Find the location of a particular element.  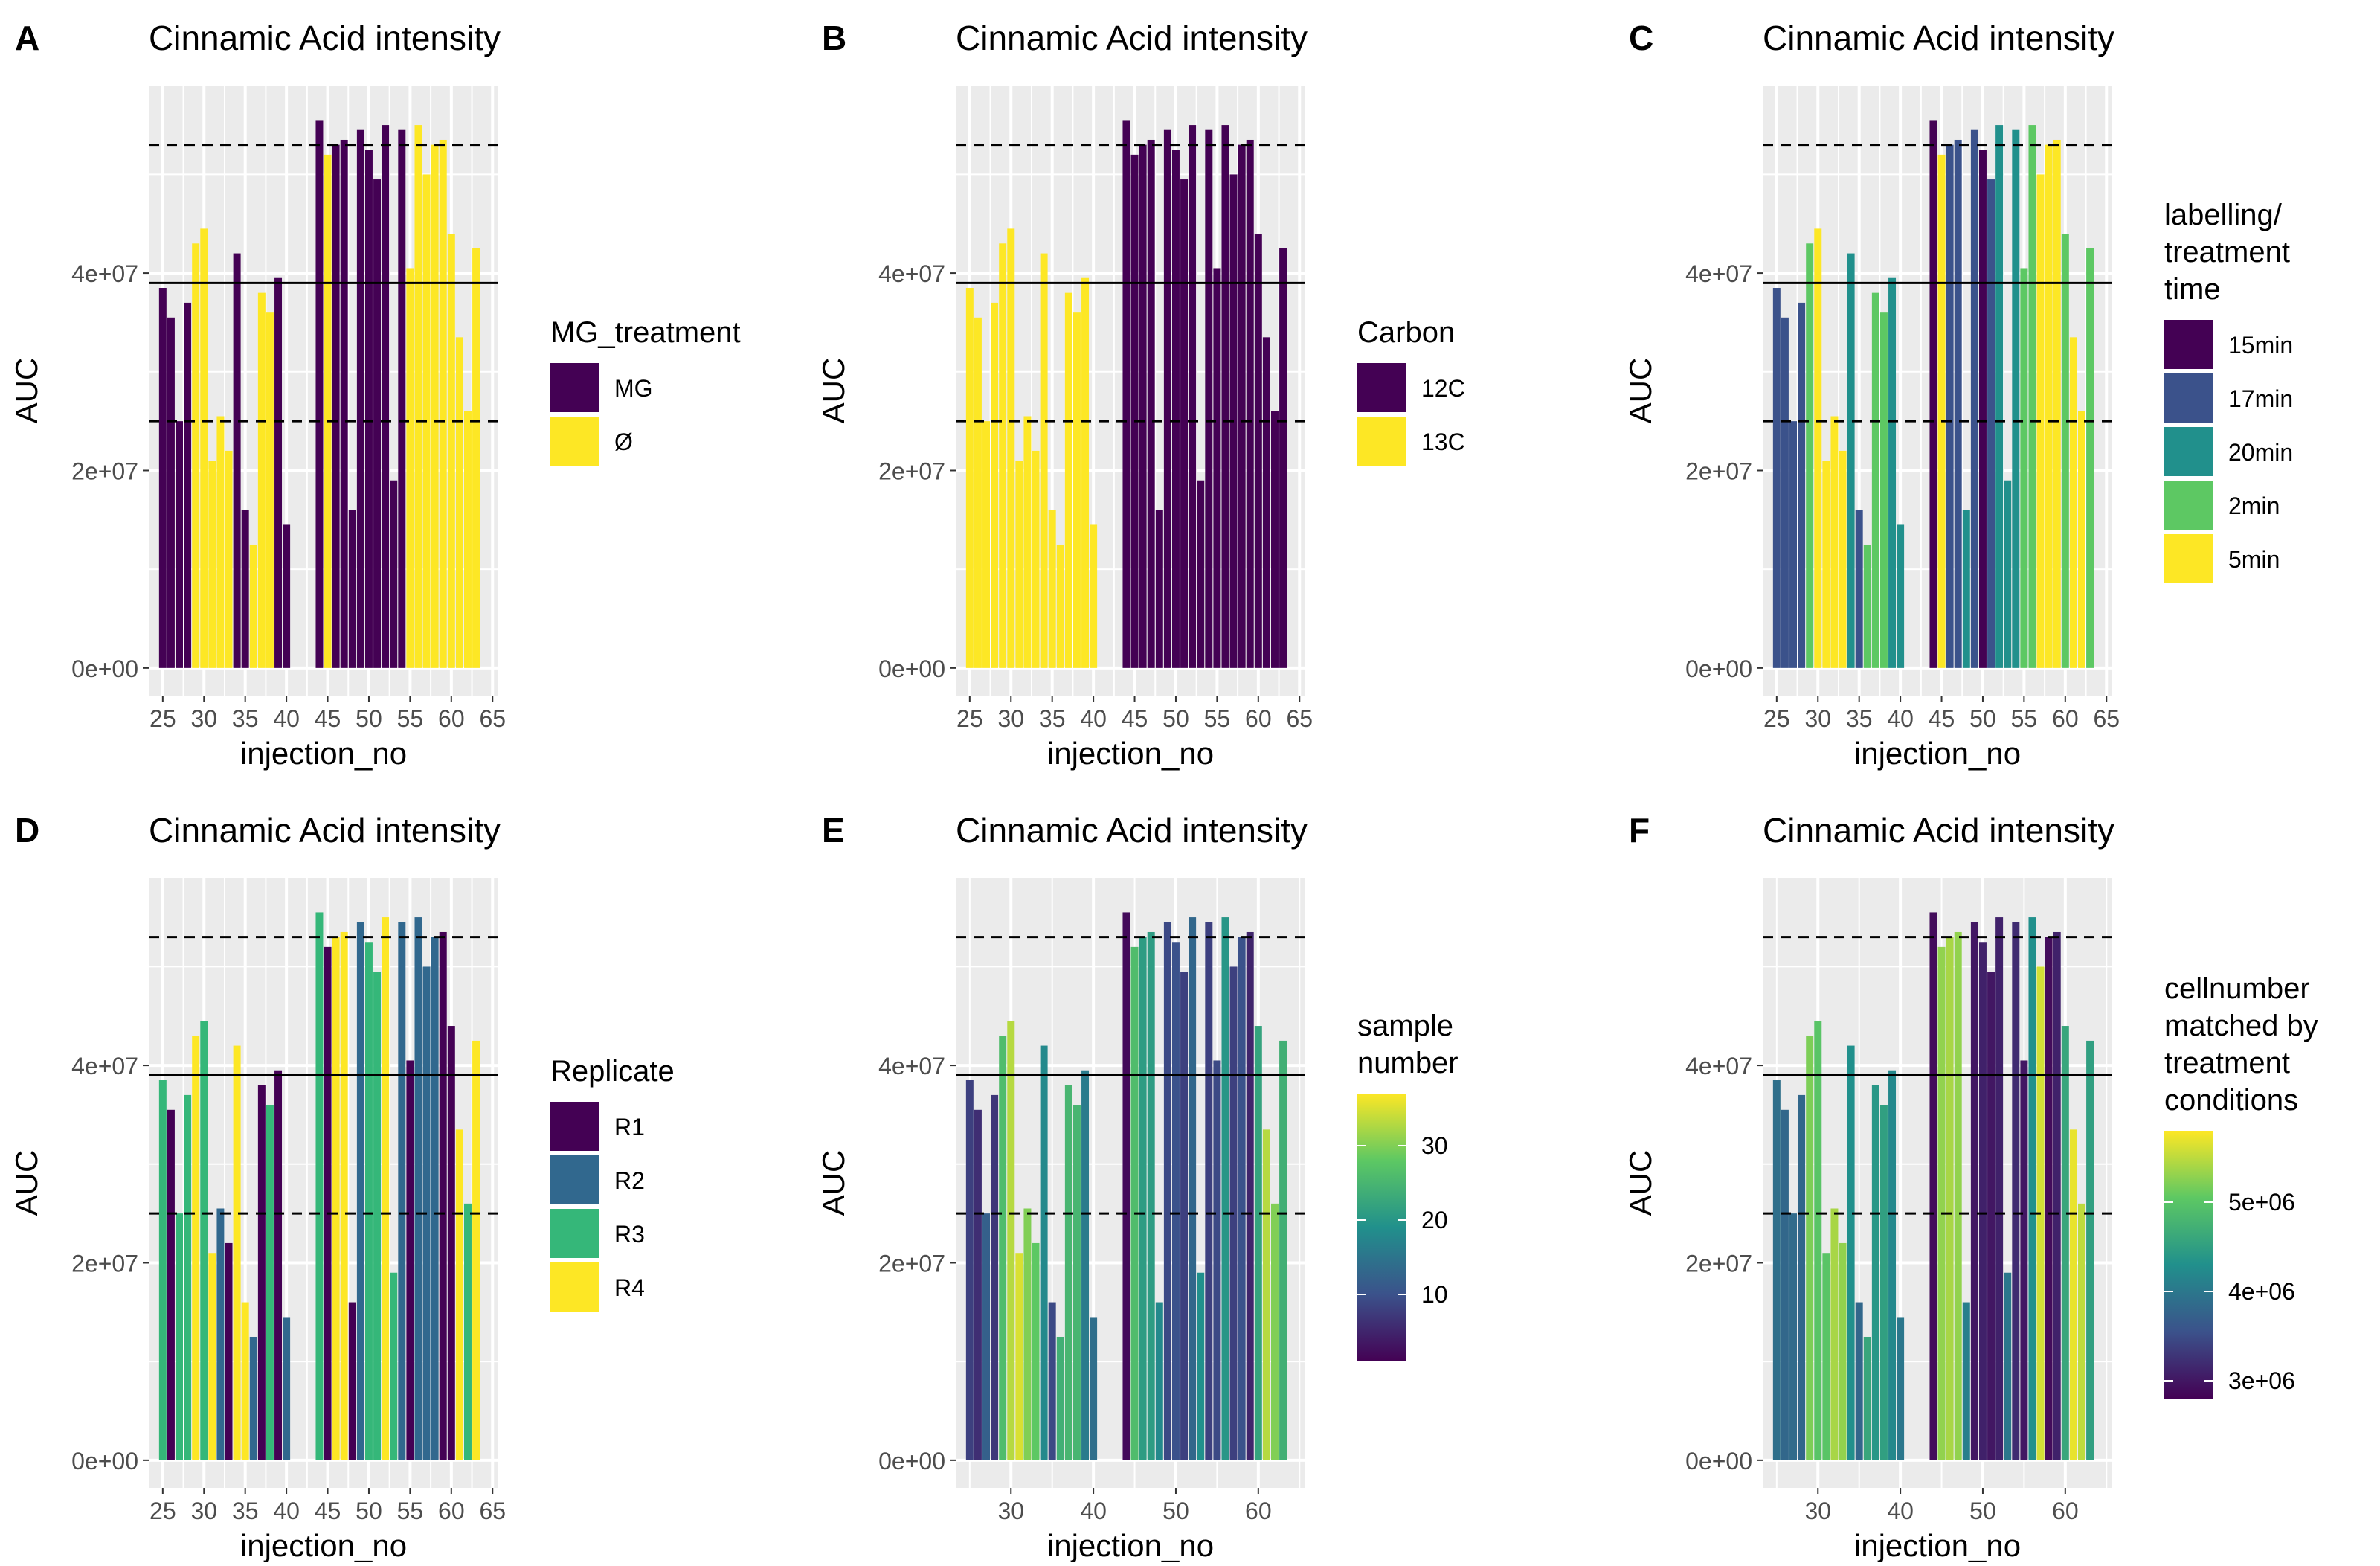

legend-item-label: R4 is located at coordinates (630, 1287).